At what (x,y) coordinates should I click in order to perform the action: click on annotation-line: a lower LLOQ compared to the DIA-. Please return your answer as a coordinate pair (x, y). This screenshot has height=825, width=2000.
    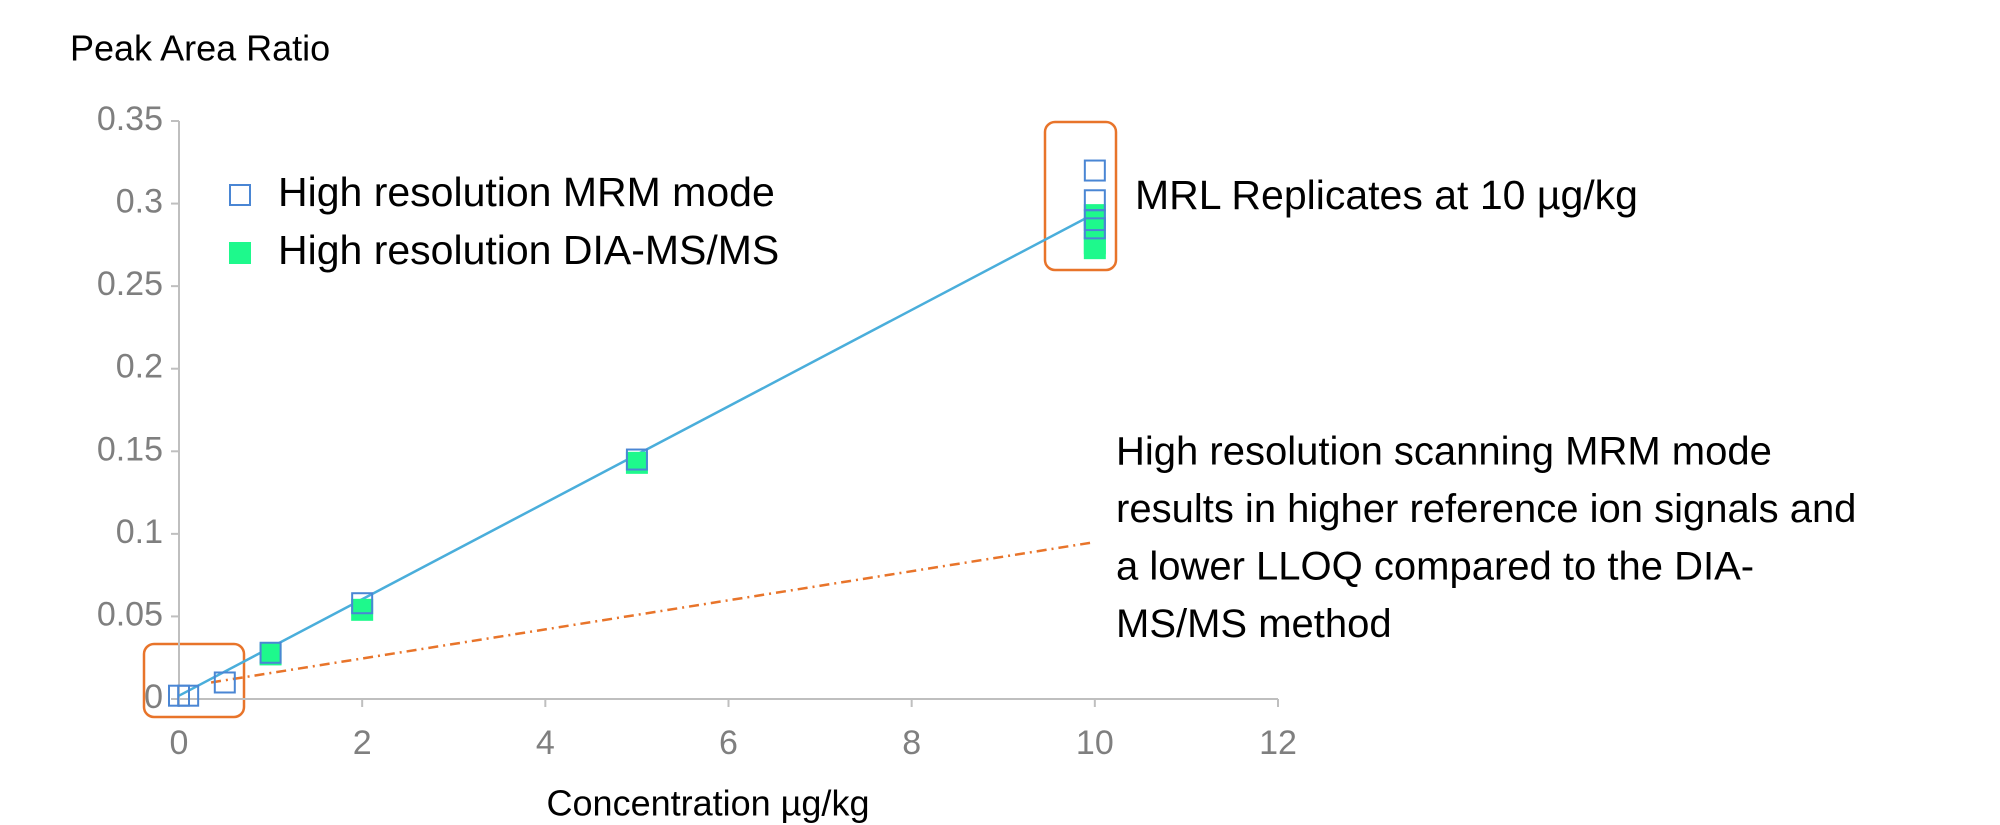
    Looking at the image, I should click on (1435, 567).